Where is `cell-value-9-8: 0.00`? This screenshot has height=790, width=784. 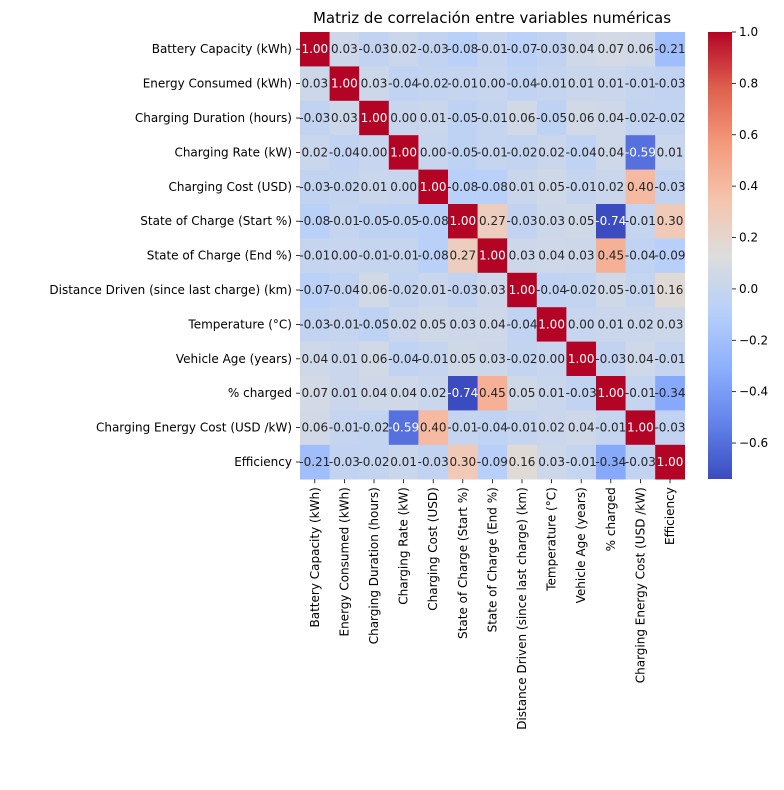 cell-value-9-8: 0.00 is located at coordinates (551, 359).